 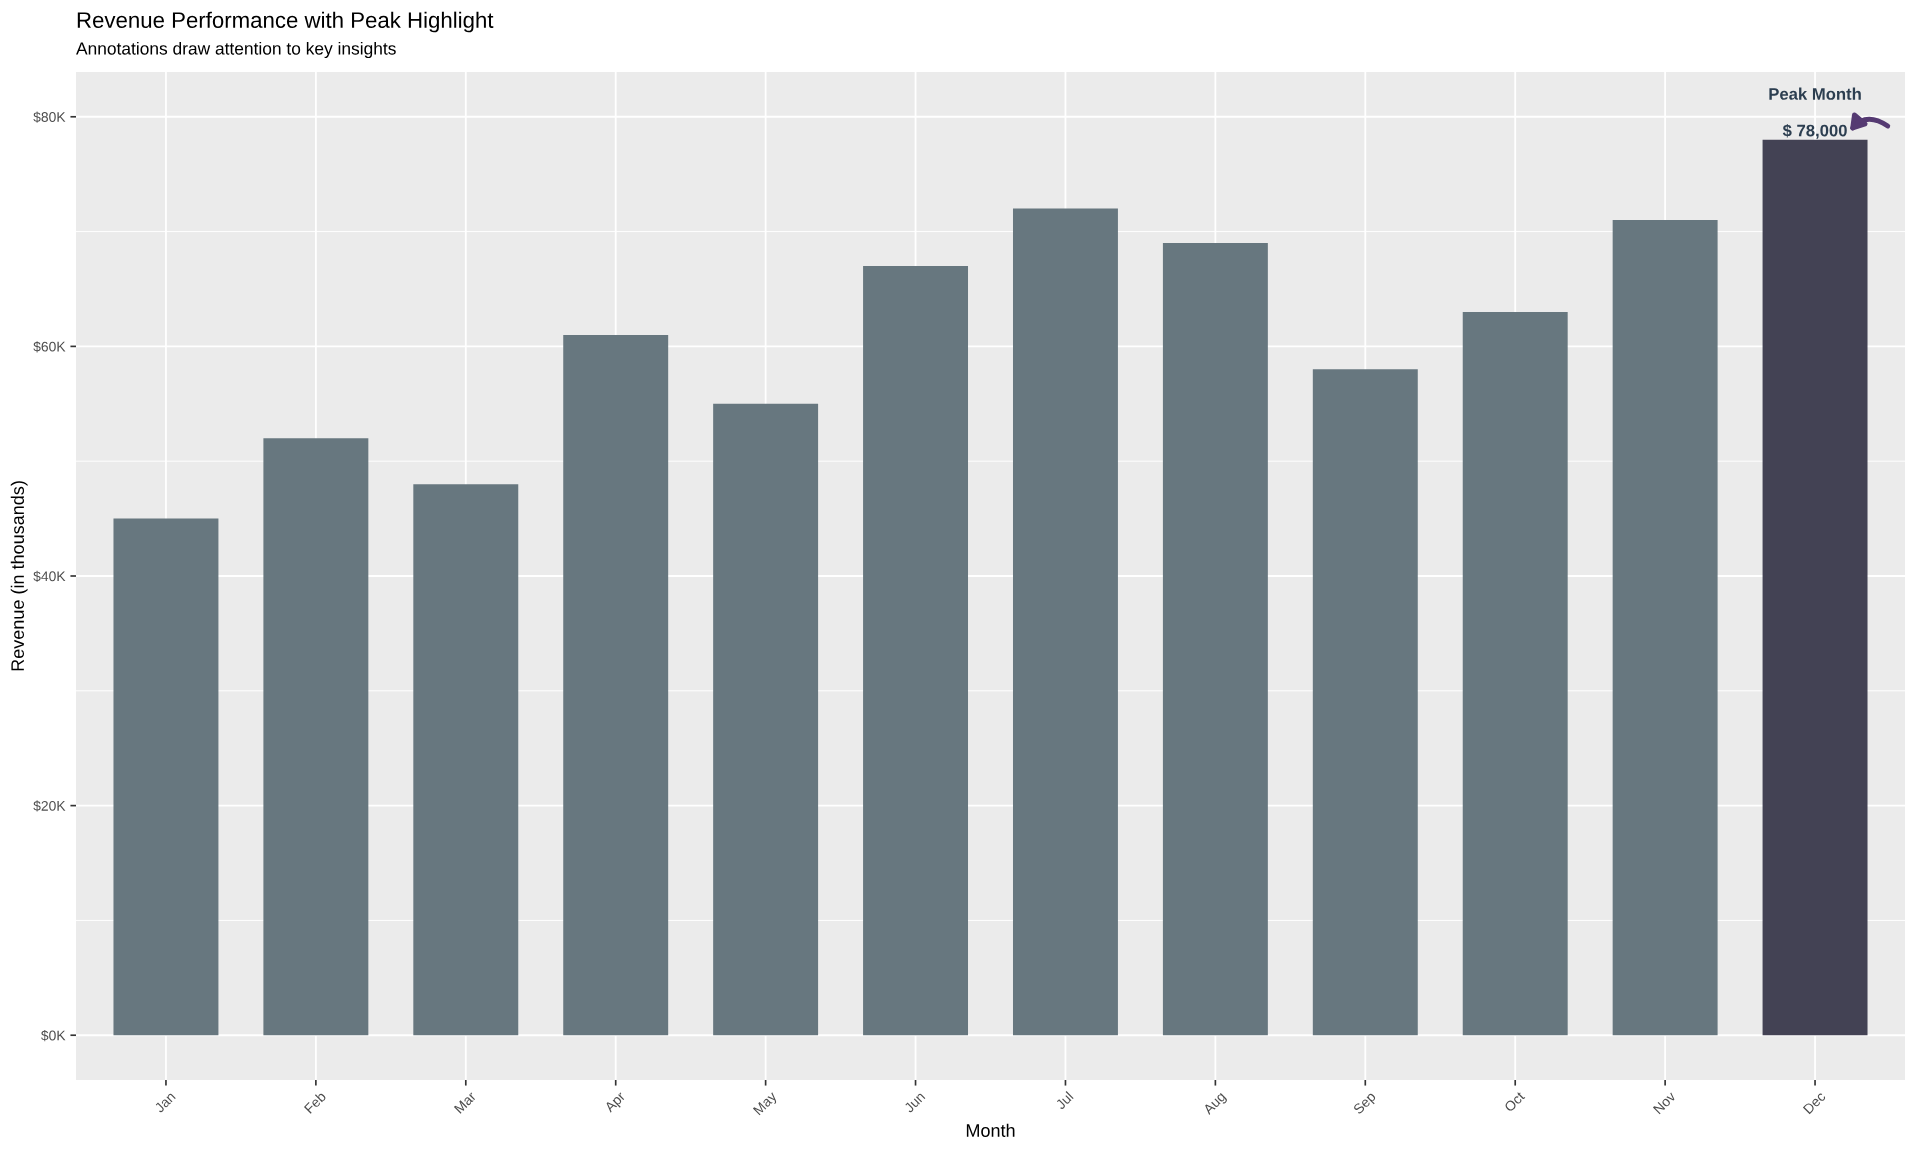 What do you see at coordinates (49, 347) in the screenshot?
I see `y-tick-label: $60K` at bounding box center [49, 347].